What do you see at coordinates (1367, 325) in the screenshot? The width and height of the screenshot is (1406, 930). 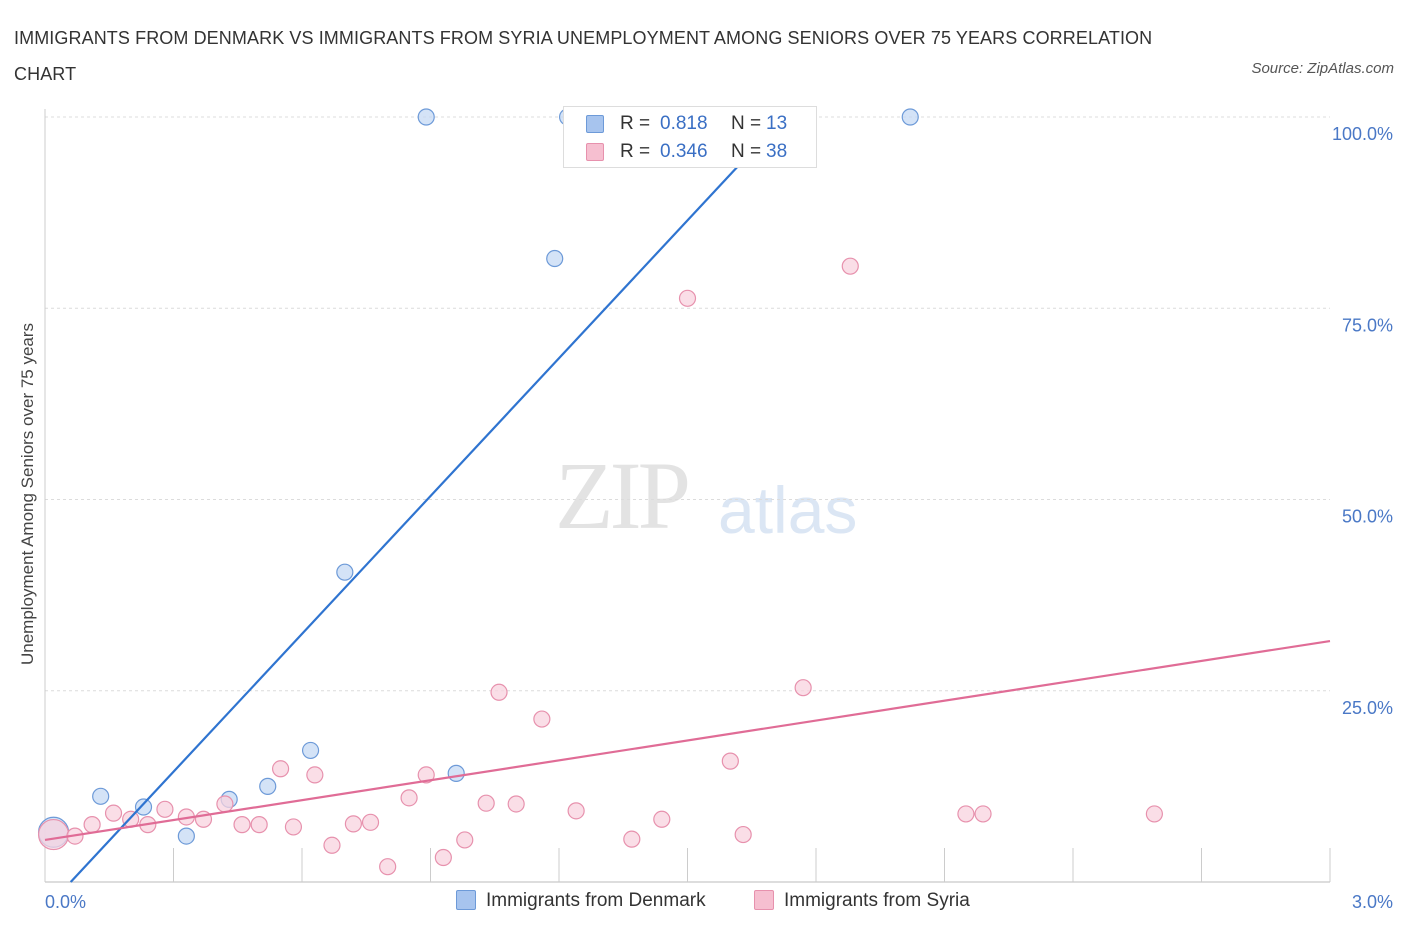 I see `y-tick-label: 75.0%` at bounding box center [1367, 325].